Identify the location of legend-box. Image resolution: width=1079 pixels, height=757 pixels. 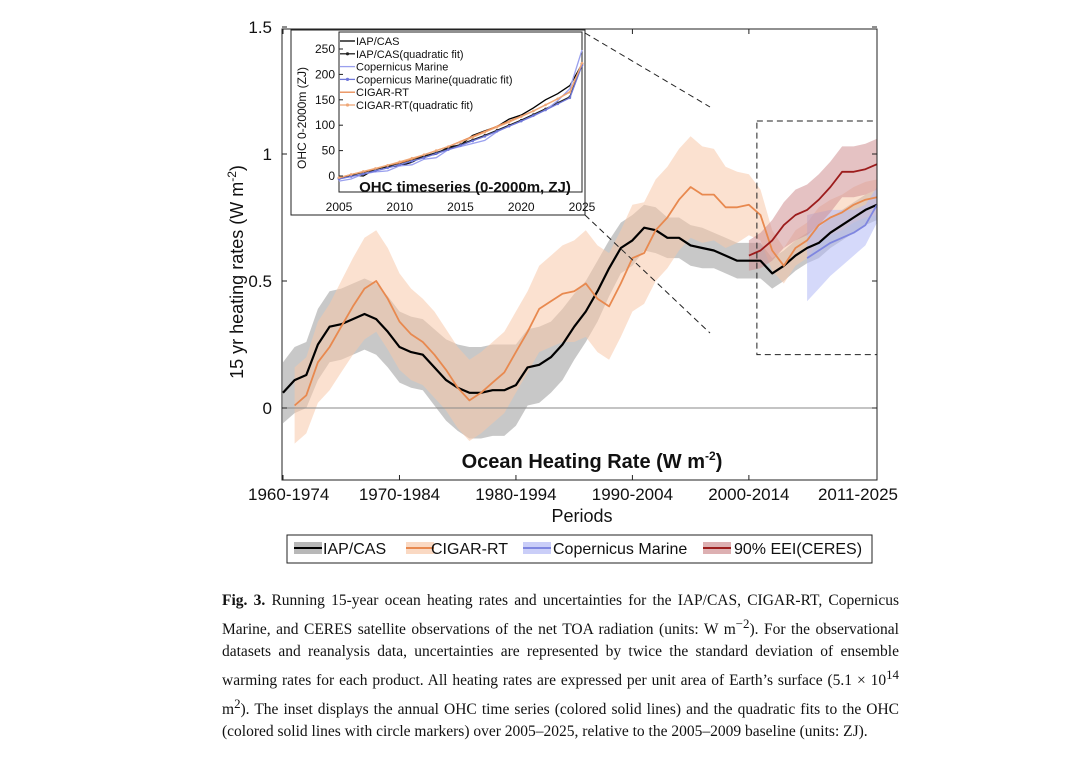
(579, 549).